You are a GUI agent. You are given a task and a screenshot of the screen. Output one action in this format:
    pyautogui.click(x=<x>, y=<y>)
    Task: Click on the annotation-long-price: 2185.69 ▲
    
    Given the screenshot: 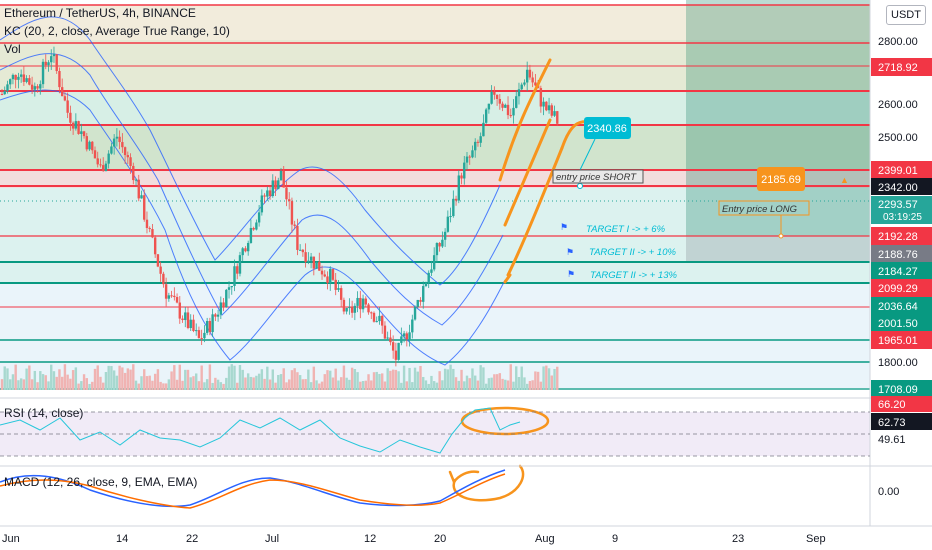 What is the action you would take?
    pyautogui.click(x=803, y=179)
    